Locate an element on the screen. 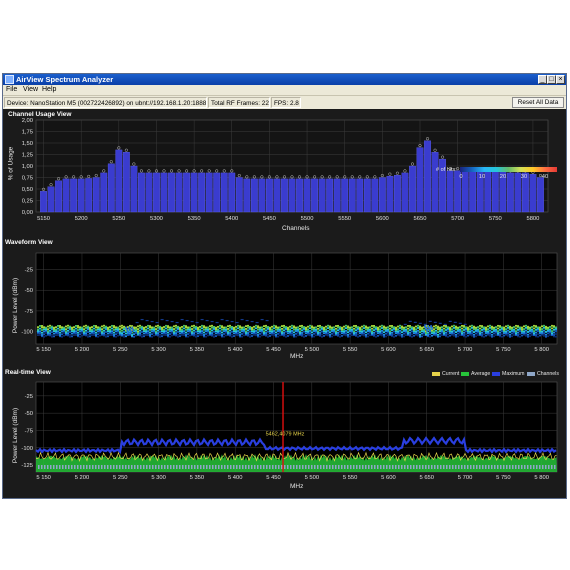 The width and height of the screenshot is (570, 570). close-button: × is located at coordinates (560, 79).